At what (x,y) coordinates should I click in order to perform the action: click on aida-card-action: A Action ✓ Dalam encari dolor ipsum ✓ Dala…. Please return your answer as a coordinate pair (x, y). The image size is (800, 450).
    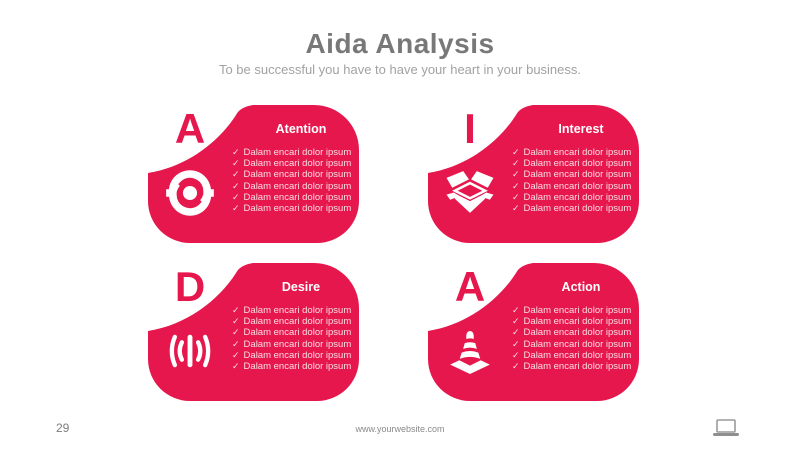
    Looking at the image, I should click on (533, 332).